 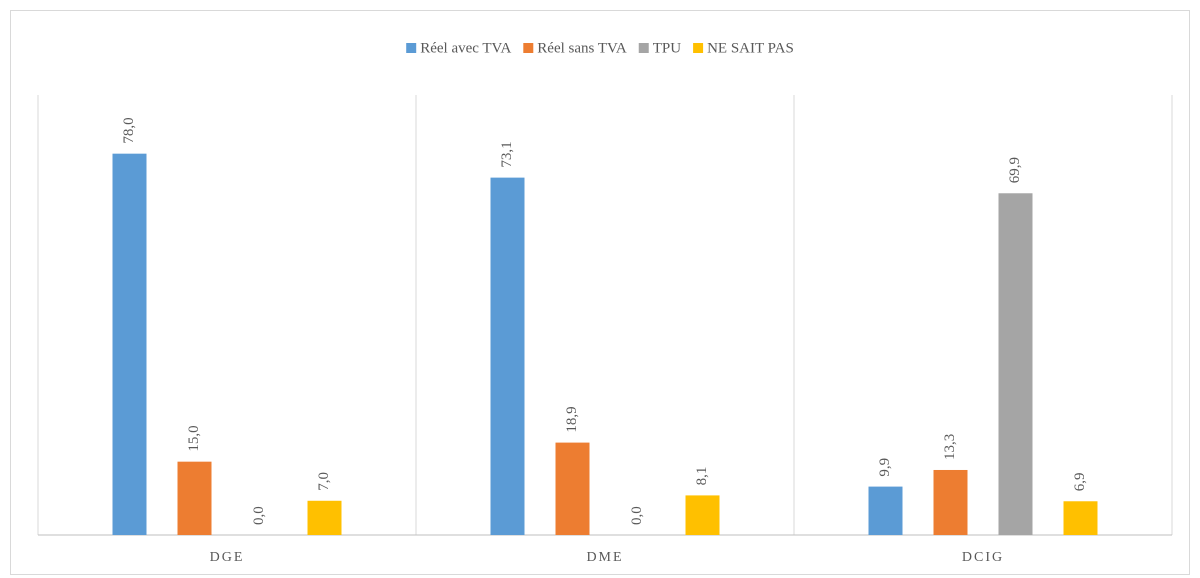 What do you see at coordinates (983, 557) in the screenshot?
I see `x-tick-label: DCIG` at bounding box center [983, 557].